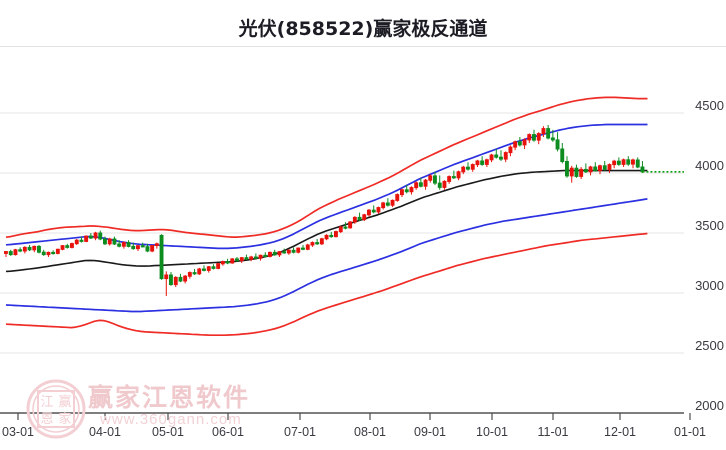 The image size is (726, 450). Describe the element at coordinates (345, 416) in the screenshot. I see `axes` at that location.